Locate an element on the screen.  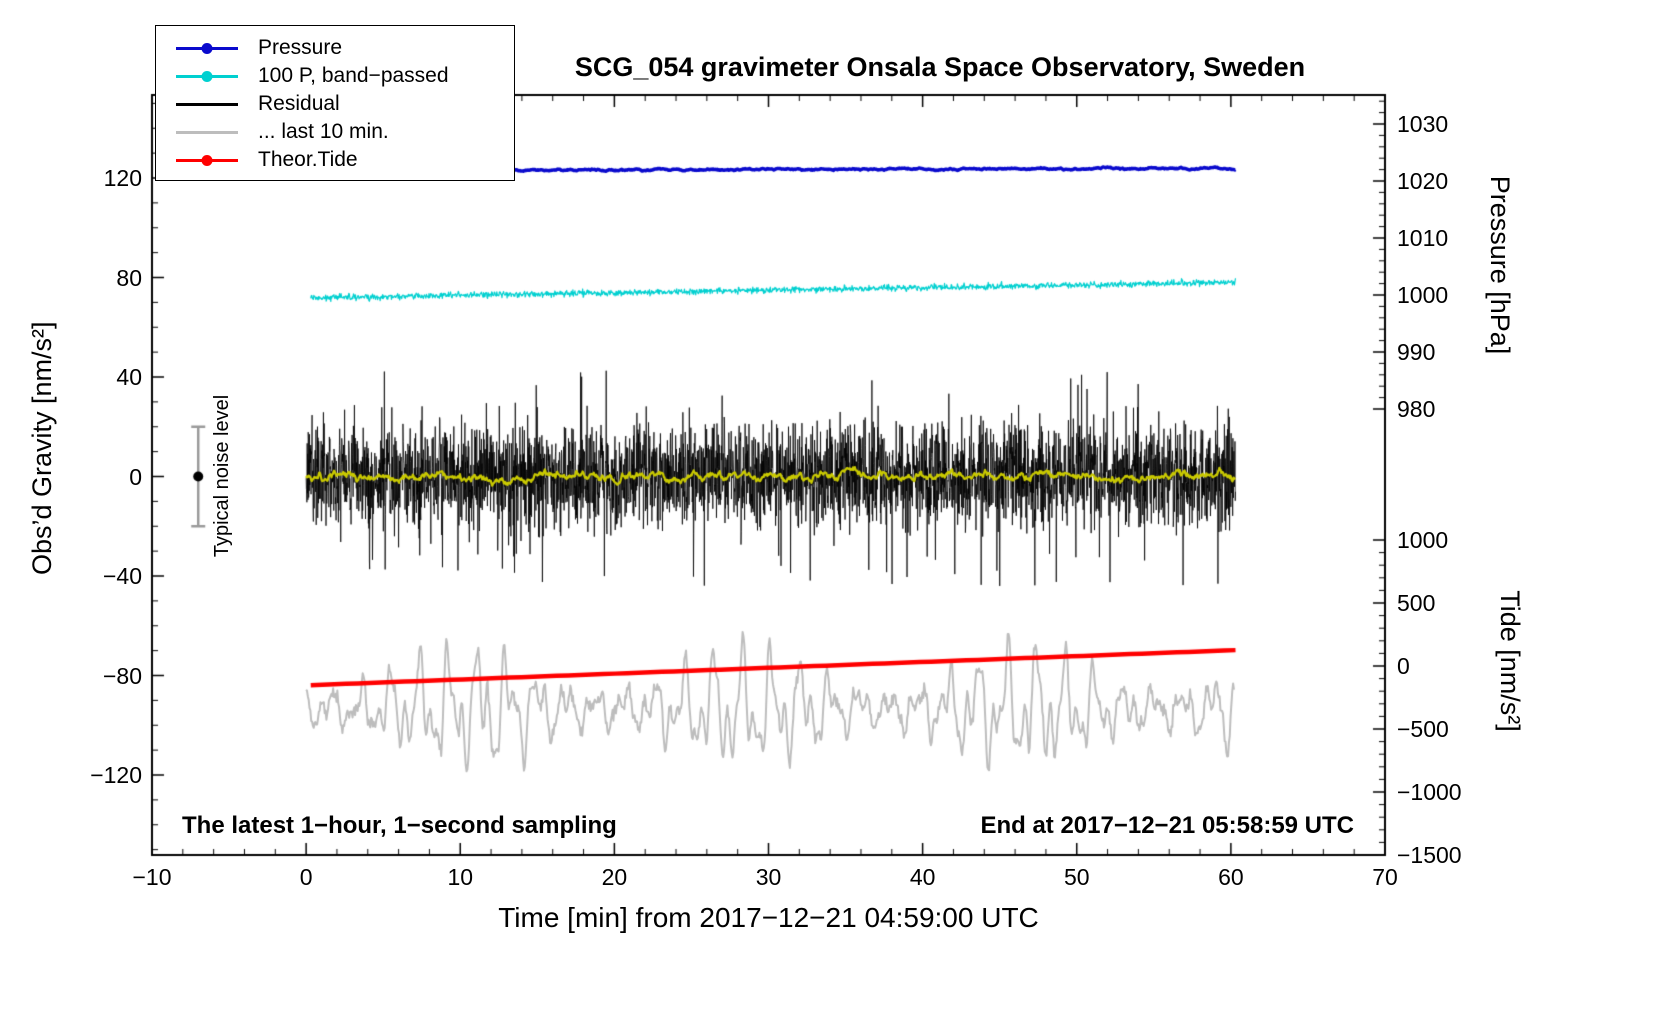
legend-item-label: ... last 10 min. is located at coordinates (323, 131).